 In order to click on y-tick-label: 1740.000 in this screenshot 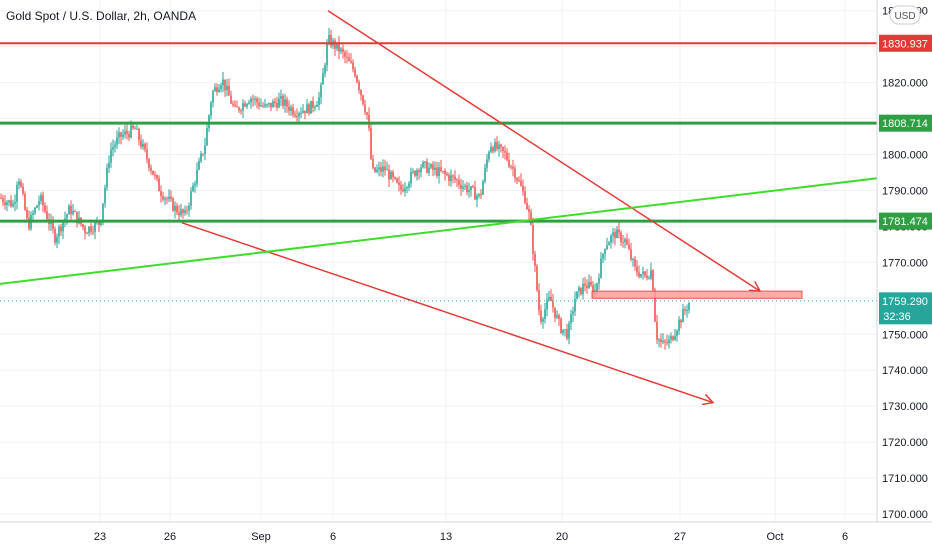, I will do `click(905, 371)`.